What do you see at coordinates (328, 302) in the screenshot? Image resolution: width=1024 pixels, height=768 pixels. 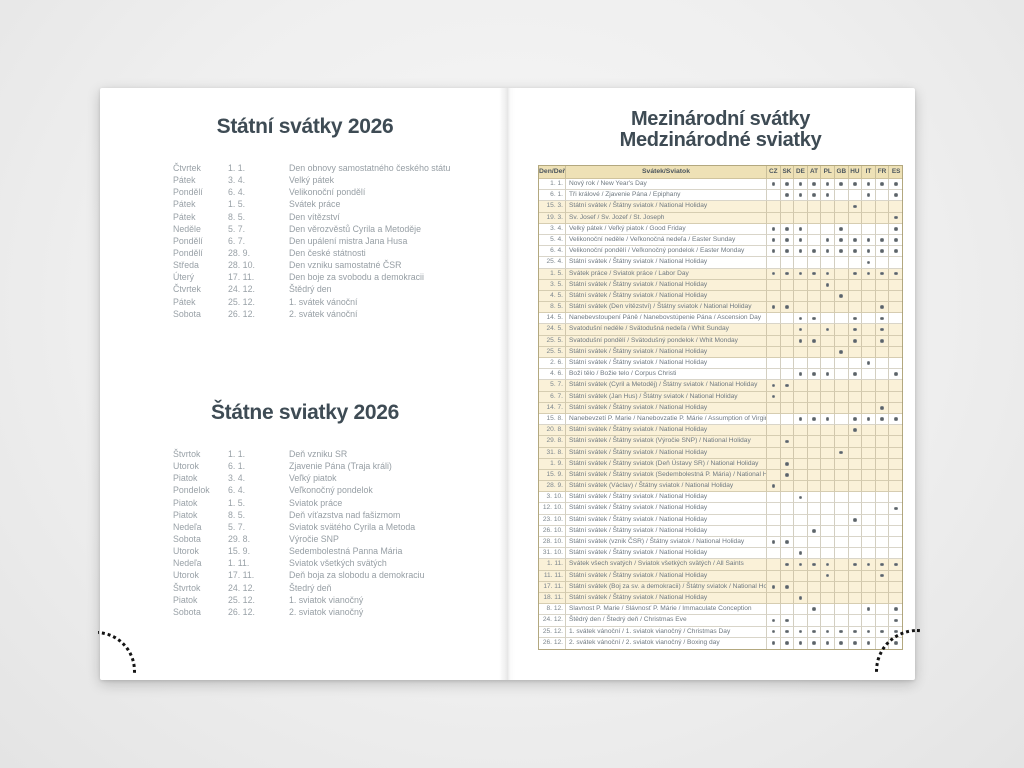 I see `holiday-list-row: Pátek 25. 12. 1. svátek vánoční` at bounding box center [328, 302].